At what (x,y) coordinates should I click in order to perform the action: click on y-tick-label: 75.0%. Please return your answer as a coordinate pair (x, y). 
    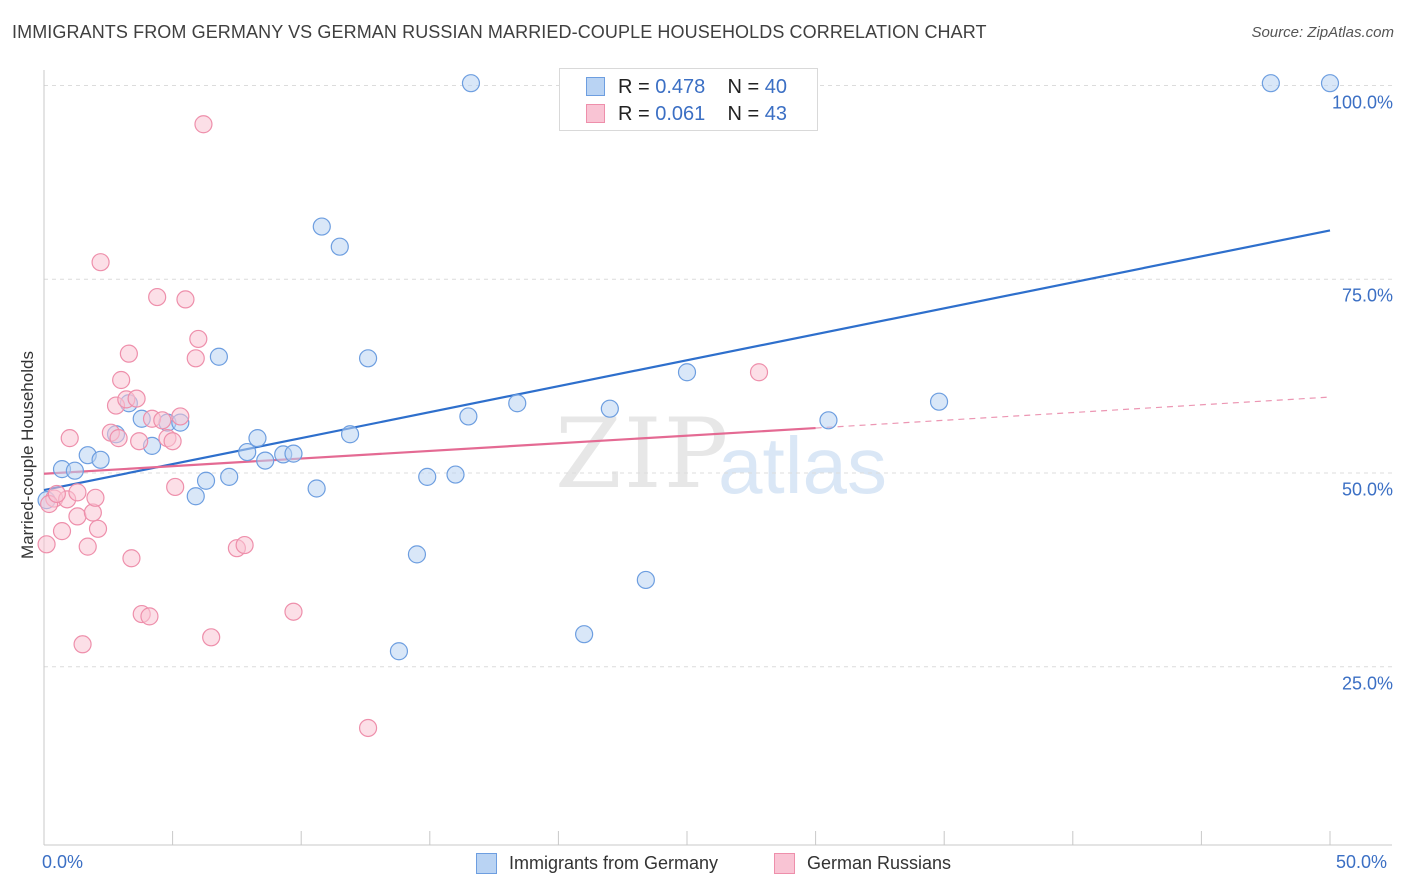
    Looking at the image, I should click on (1367, 295).